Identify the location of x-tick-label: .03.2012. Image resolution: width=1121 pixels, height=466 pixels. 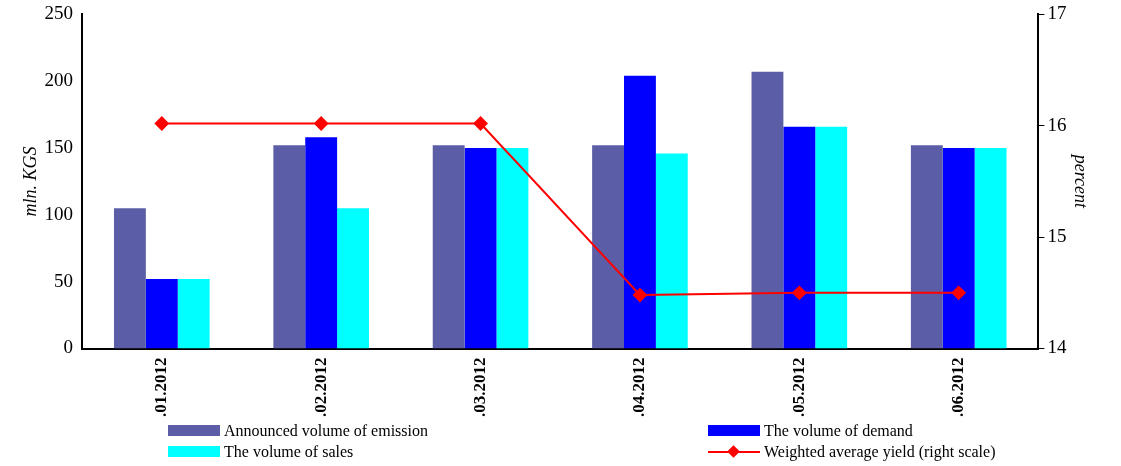
(479, 387).